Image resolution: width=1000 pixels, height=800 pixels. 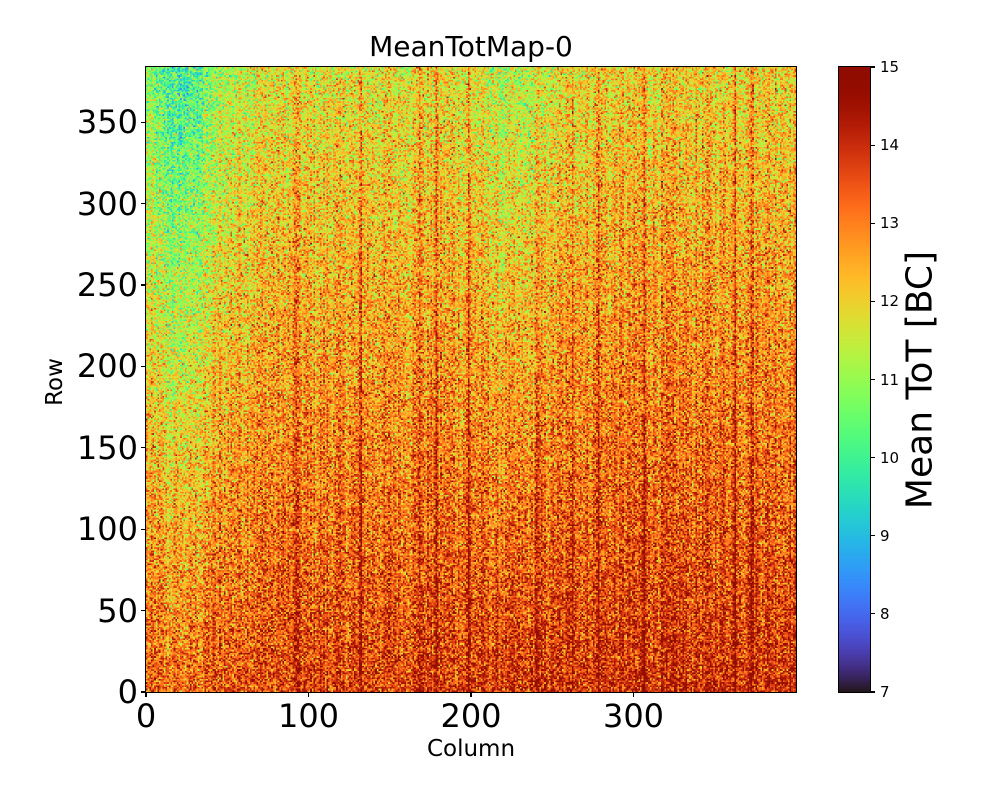 I want to click on x-tick-label: 0, so click(x=146, y=716).